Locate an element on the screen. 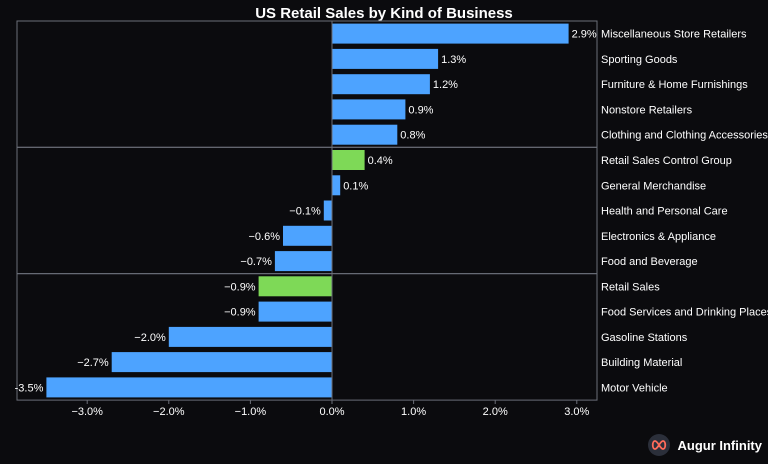 Image resolution: width=768 pixels, height=464 pixels. x-tick-label: 2.0% is located at coordinates (495, 412).